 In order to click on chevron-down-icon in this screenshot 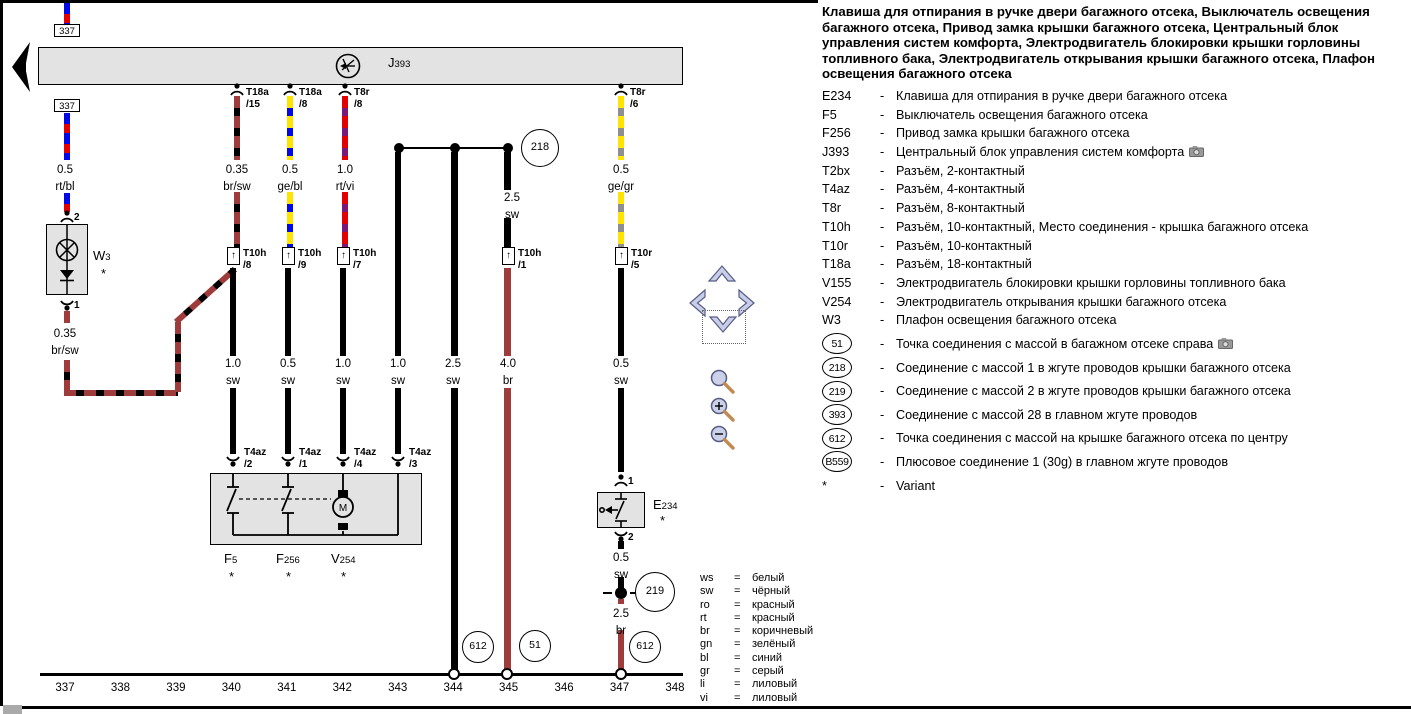, I will do `click(723, 326)`.